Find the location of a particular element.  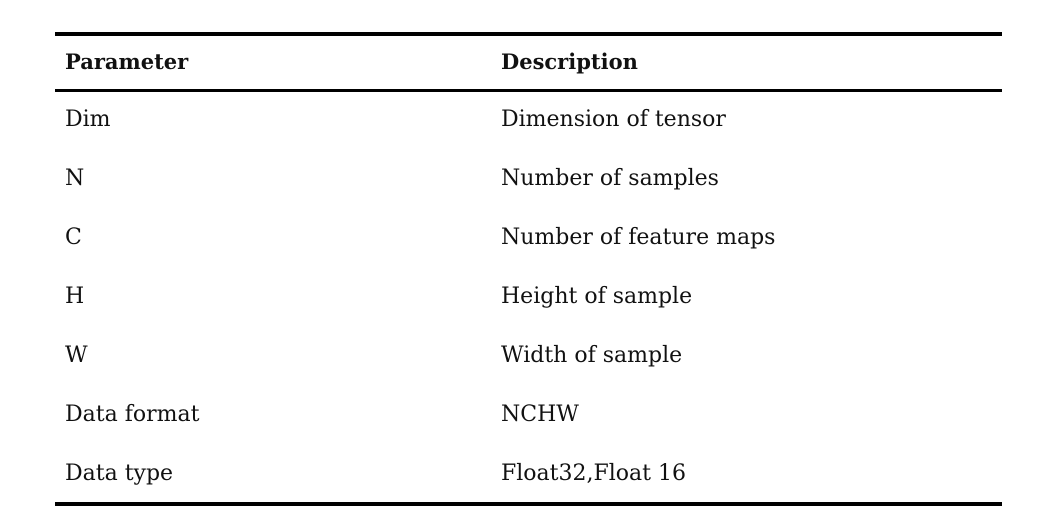

parameter-cell: Dim is located at coordinates (88, 119).